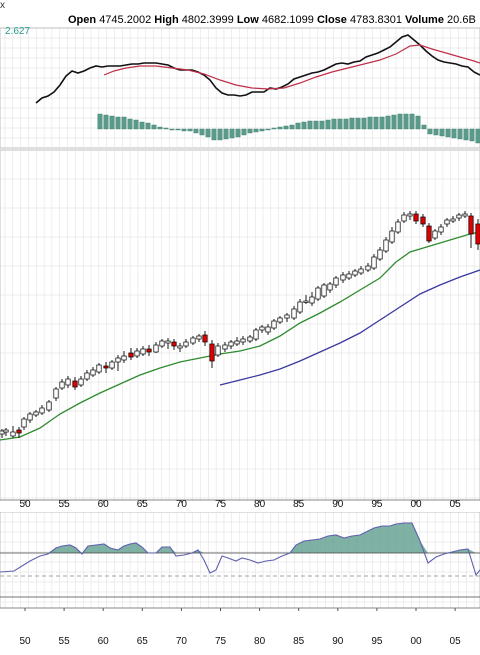 The image size is (480, 655). I want to click on x-axis-tick-label: 95, so click(377, 504).